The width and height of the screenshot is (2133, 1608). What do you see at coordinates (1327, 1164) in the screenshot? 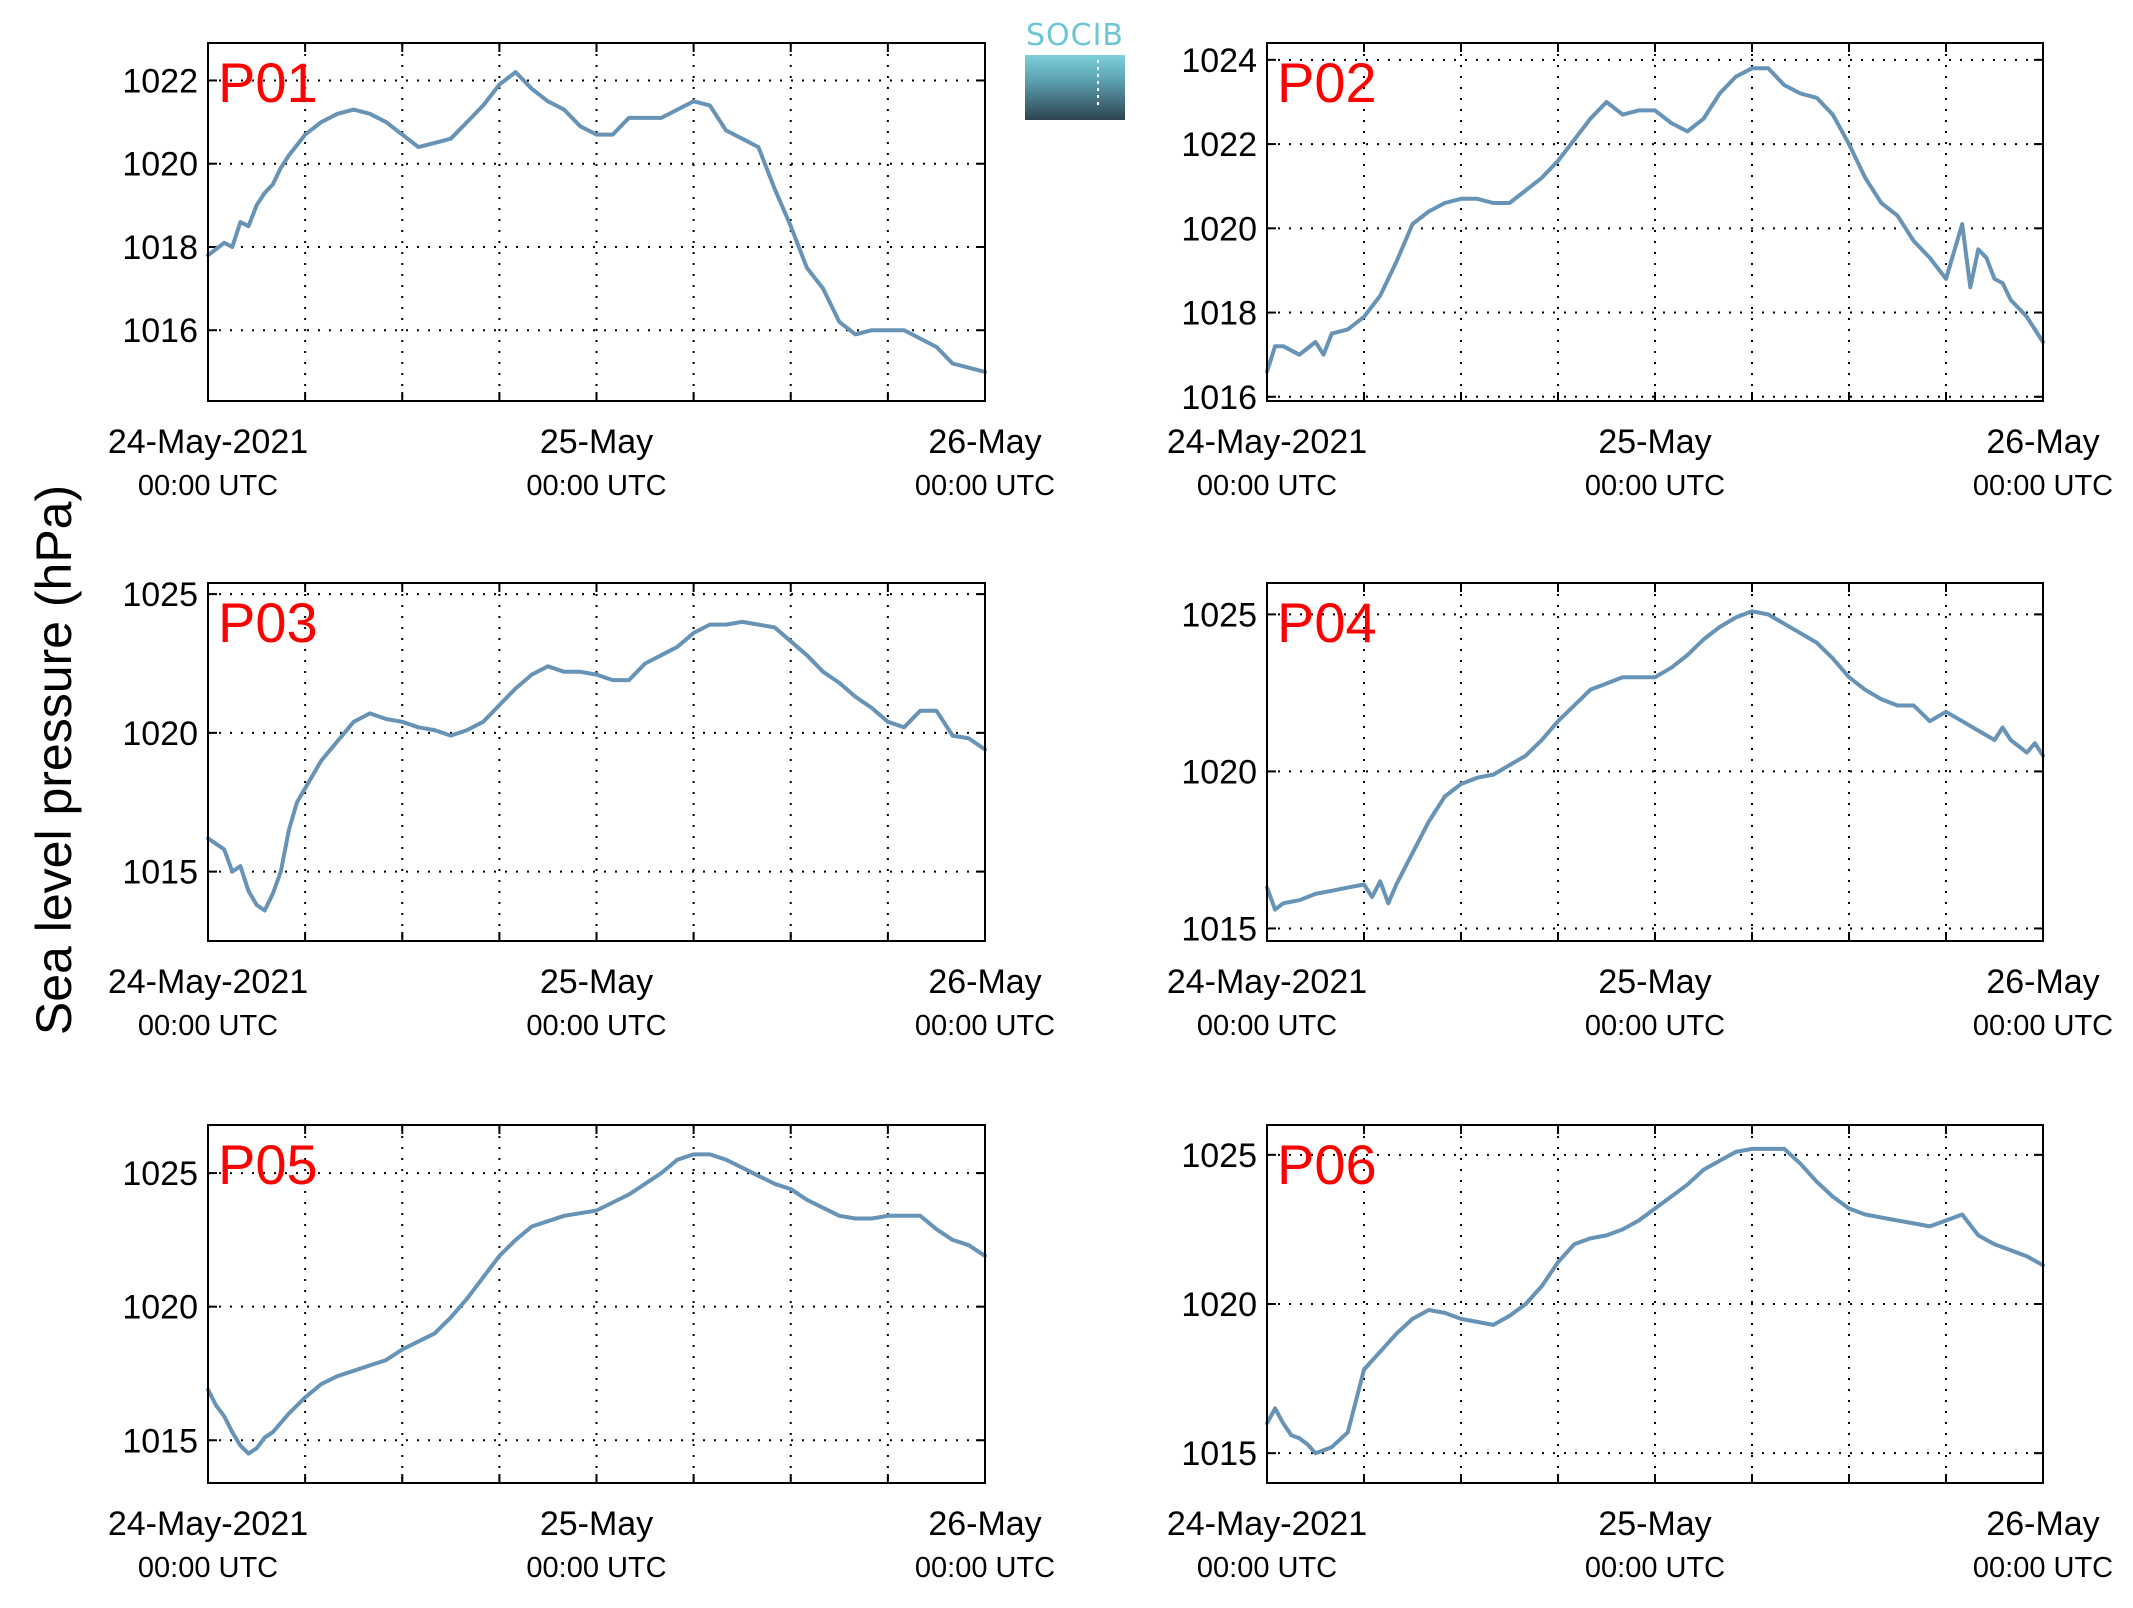
I see `panel-label: P06` at bounding box center [1327, 1164].